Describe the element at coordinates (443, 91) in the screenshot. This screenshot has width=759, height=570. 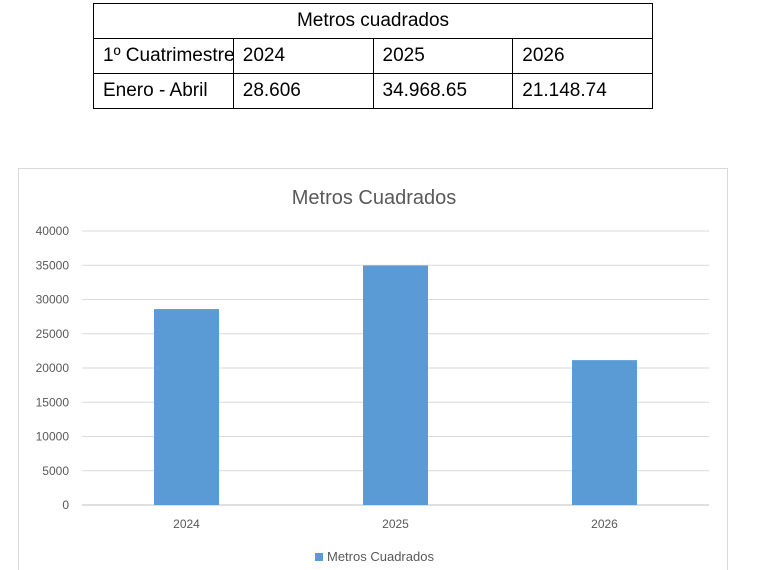
I see `table-cell-value-2025: 34.968.65` at that location.